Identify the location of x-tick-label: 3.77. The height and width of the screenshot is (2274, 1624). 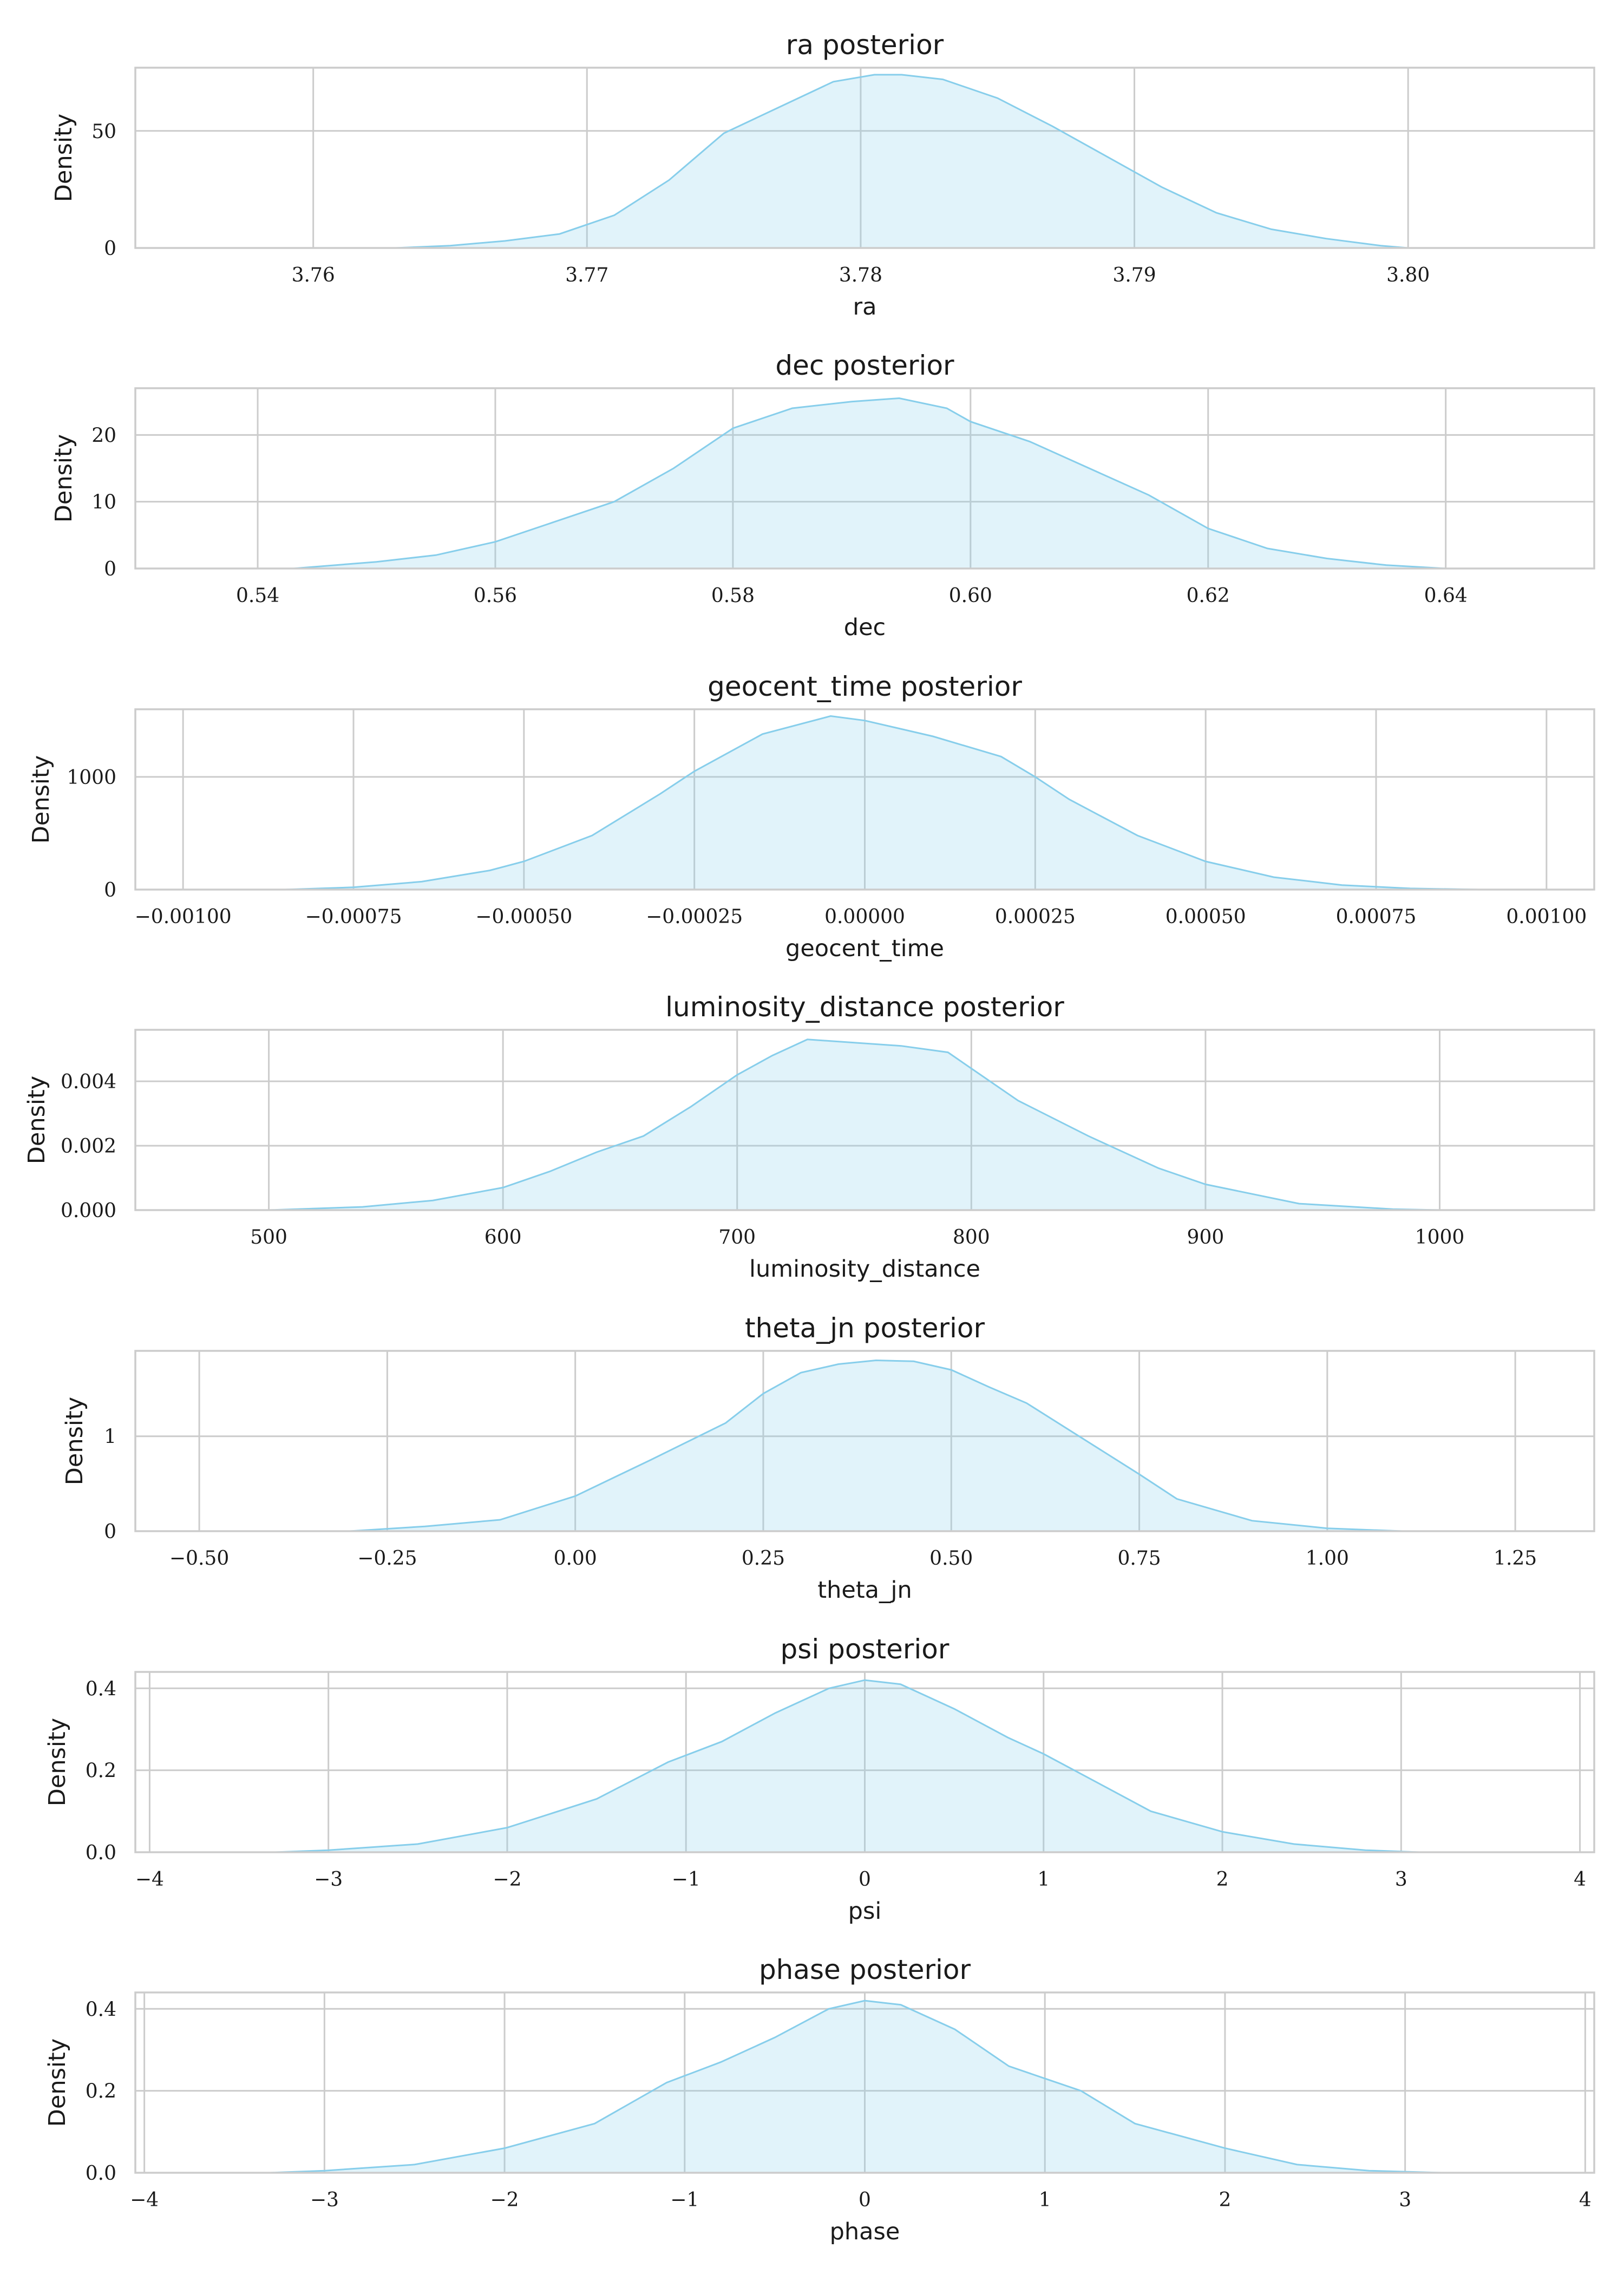
(587, 275).